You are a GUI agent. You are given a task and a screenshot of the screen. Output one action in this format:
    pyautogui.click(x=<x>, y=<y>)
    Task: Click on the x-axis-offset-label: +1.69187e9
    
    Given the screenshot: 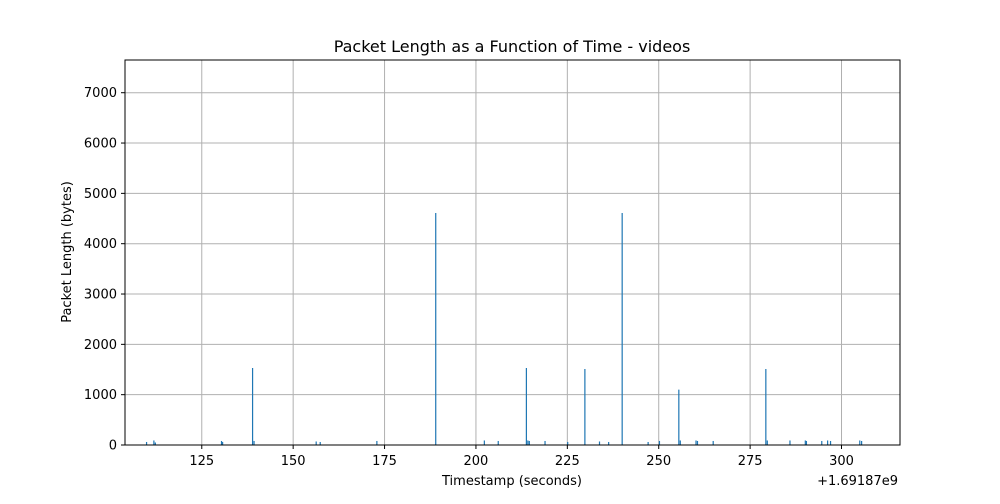 What is the action you would take?
    pyautogui.click(x=857, y=481)
    